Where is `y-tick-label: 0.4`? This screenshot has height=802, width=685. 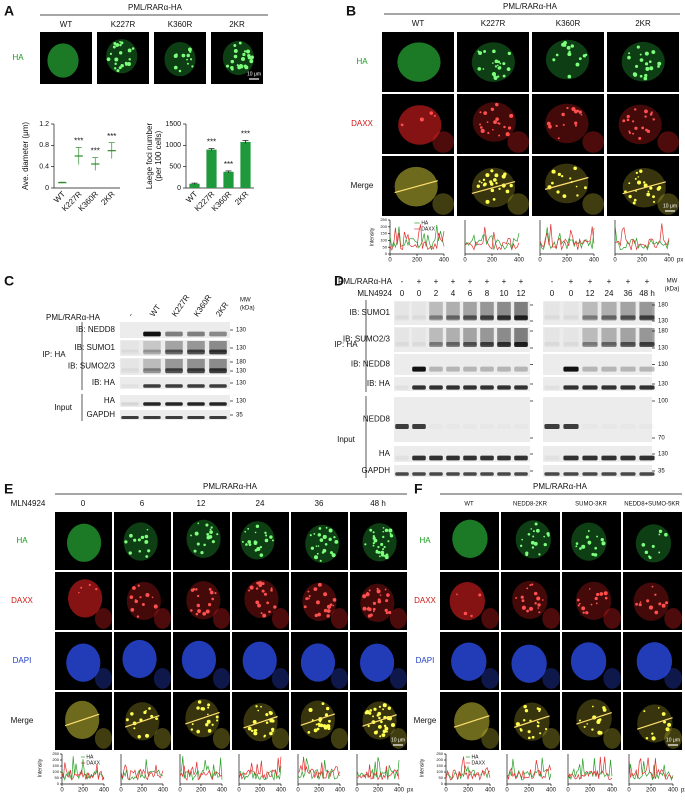 y-tick-label: 0.4 is located at coordinates (44, 167).